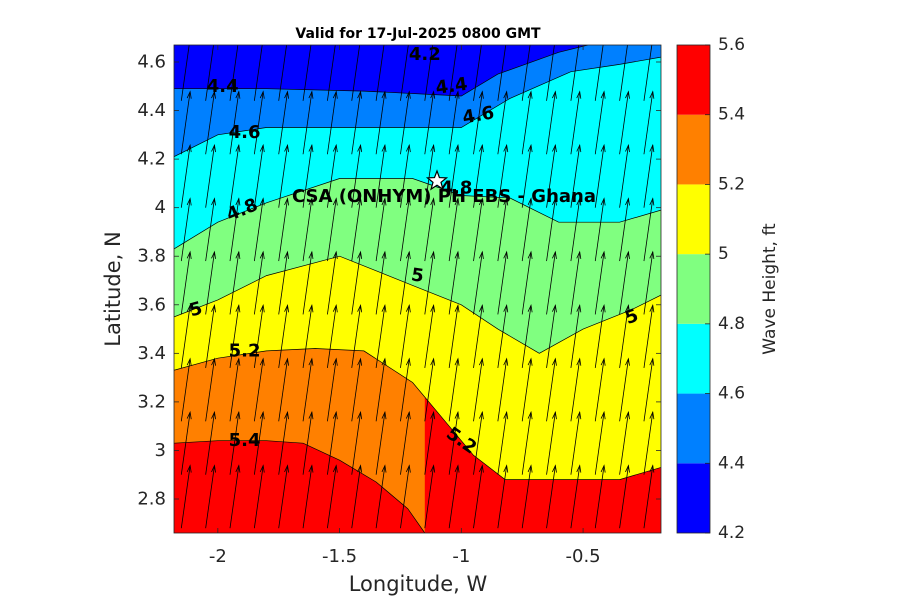 The image size is (900, 600). Describe the element at coordinates (693, 289) in the screenshot. I see `colorbar-frame` at that location.